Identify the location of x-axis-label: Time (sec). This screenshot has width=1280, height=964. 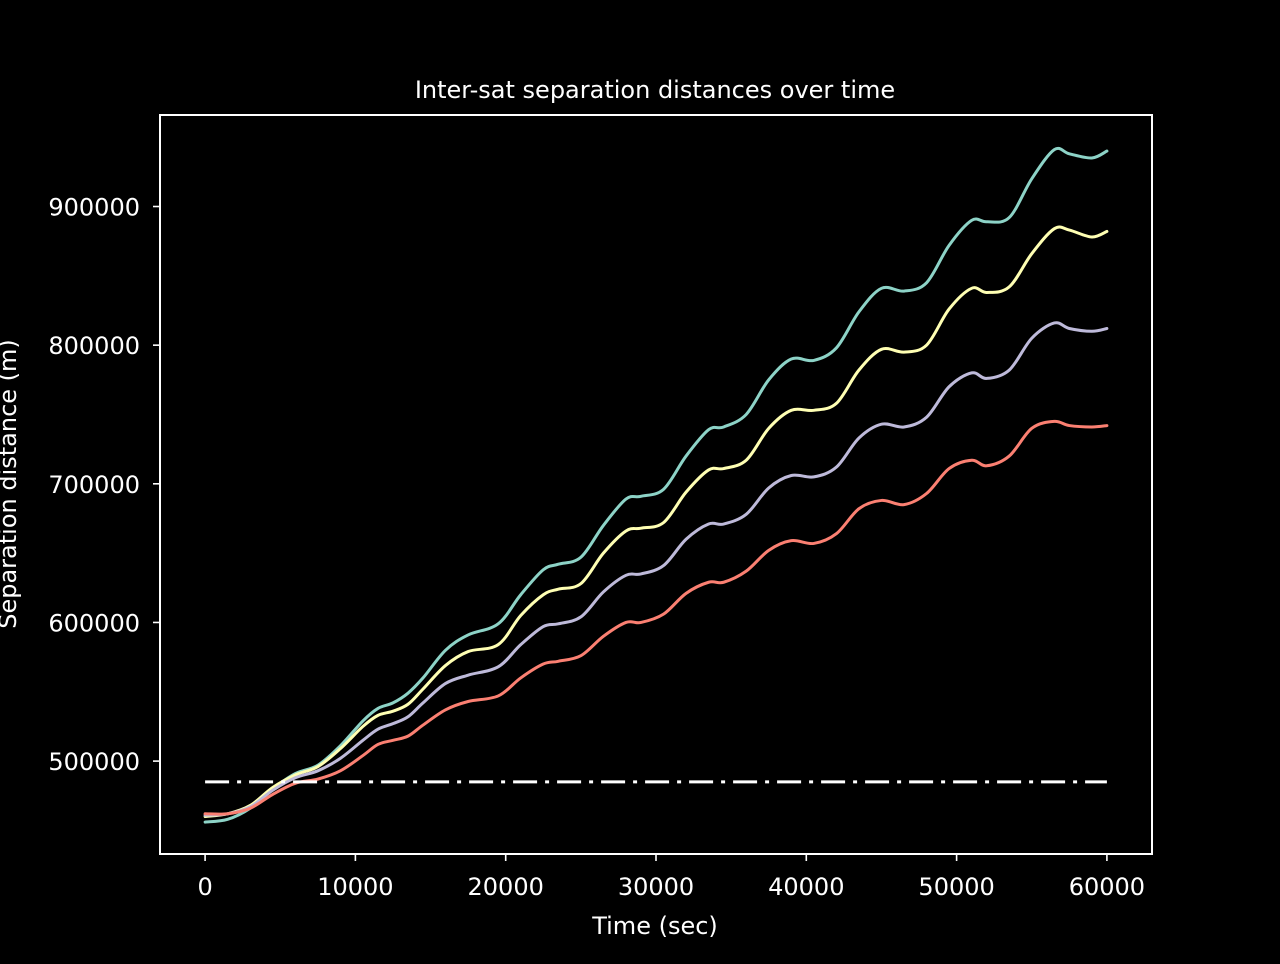
(654, 926).